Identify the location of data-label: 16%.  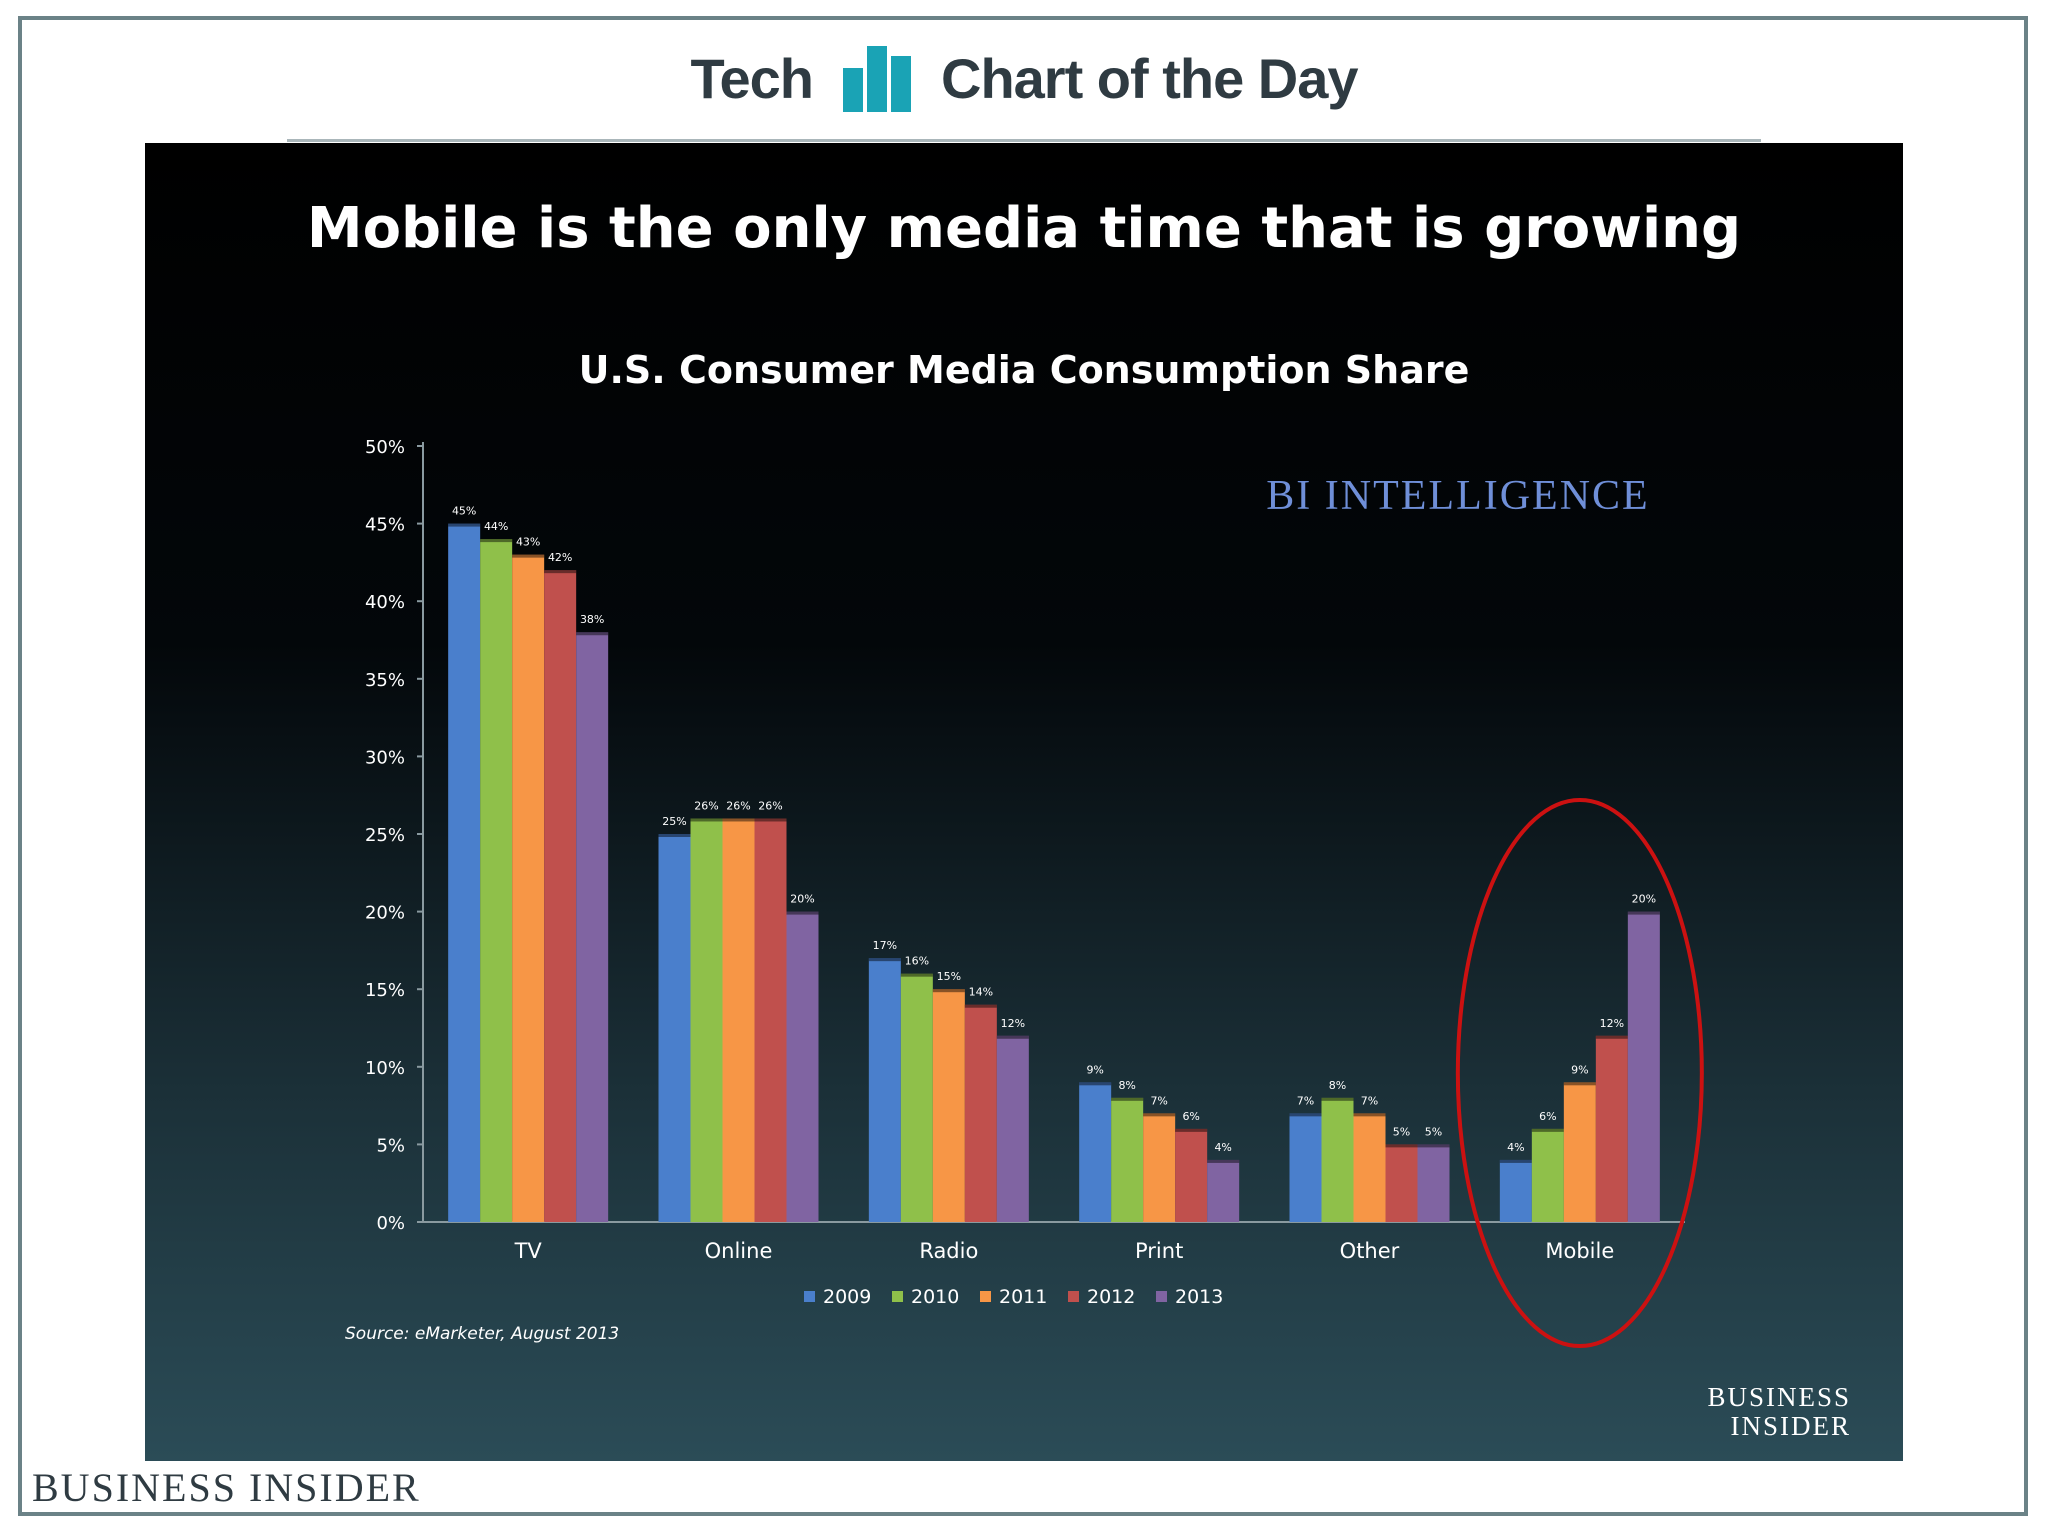
(917, 961).